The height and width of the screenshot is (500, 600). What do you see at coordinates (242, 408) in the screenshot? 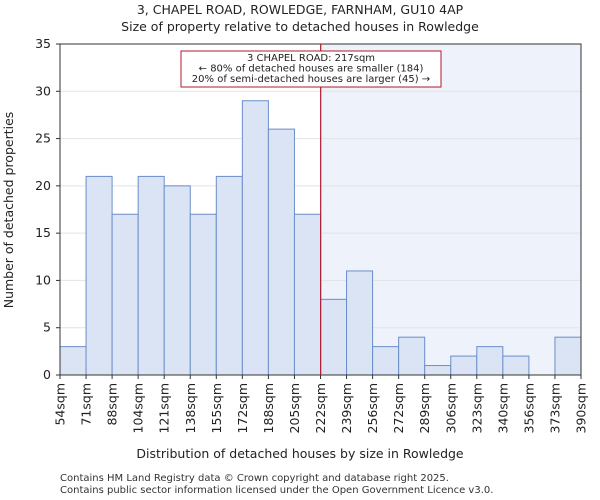
I see `x-tick-label: 172sqm` at bounding box center [242, 408].